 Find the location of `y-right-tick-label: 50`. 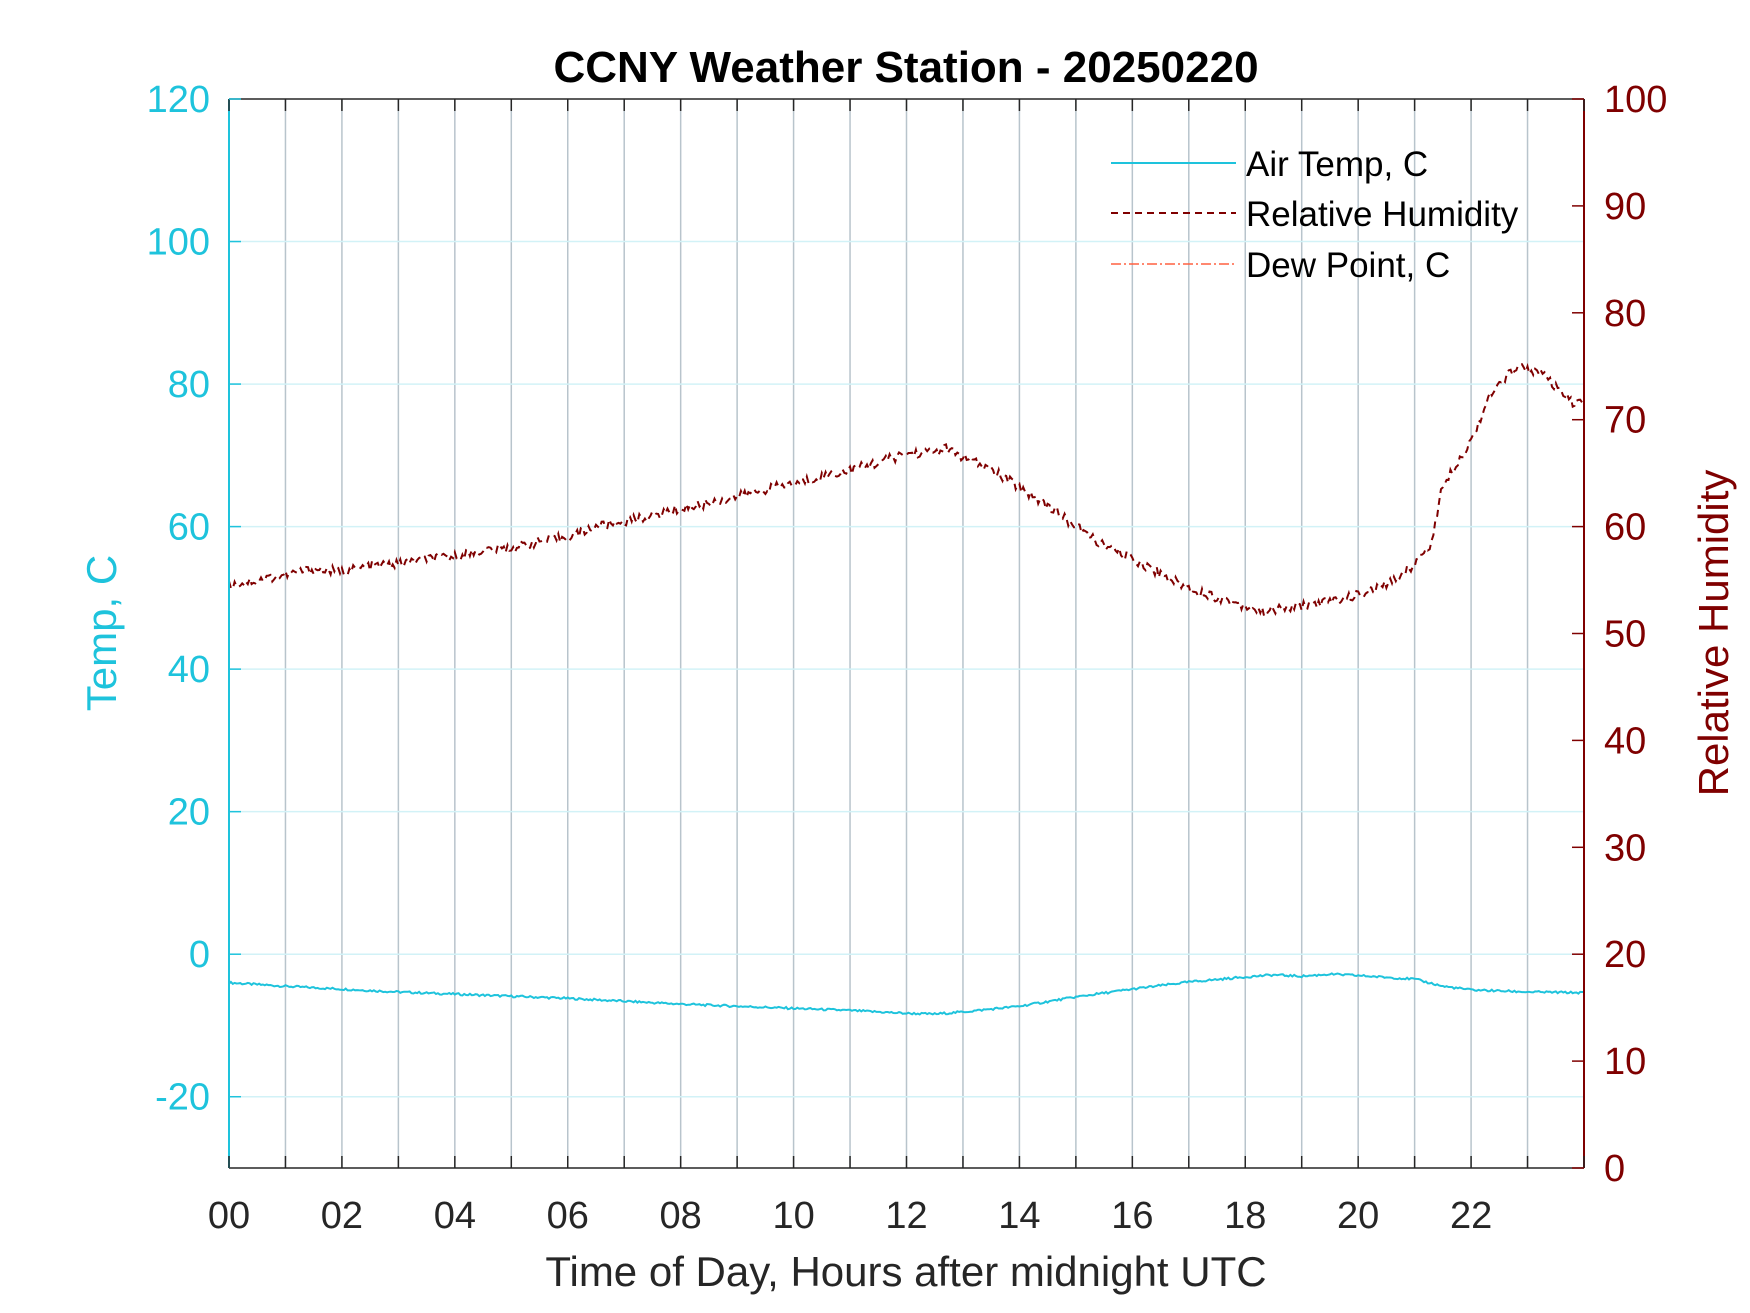

y-right-tick-label: 50 is located at coordinates (1625, 635).